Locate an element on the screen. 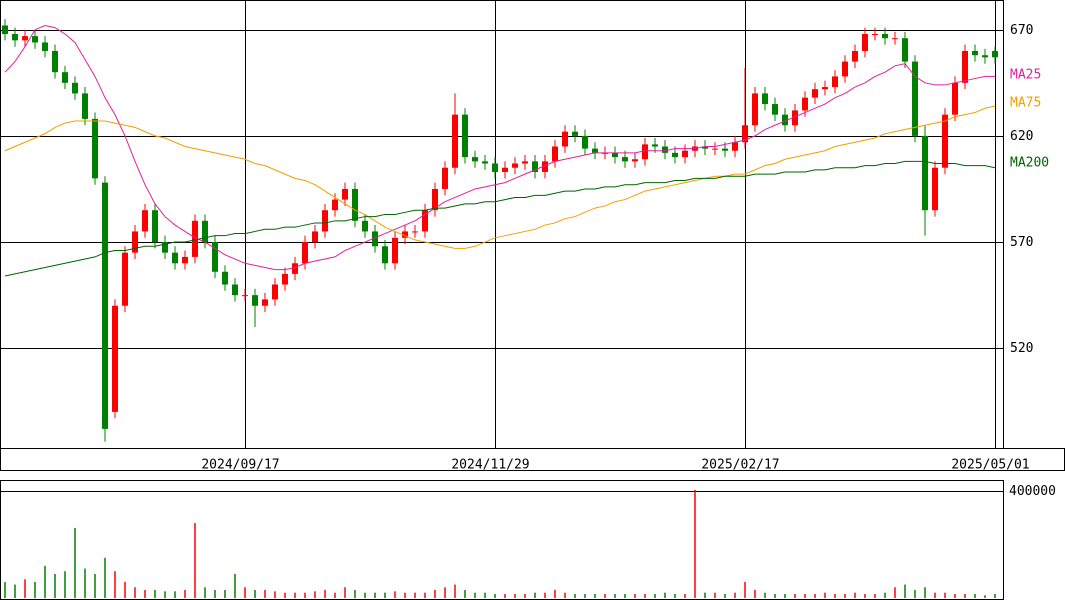 This screenshot has width=1065, height=600. y-tick-label: 670 is located at coordinates (1021, 30).